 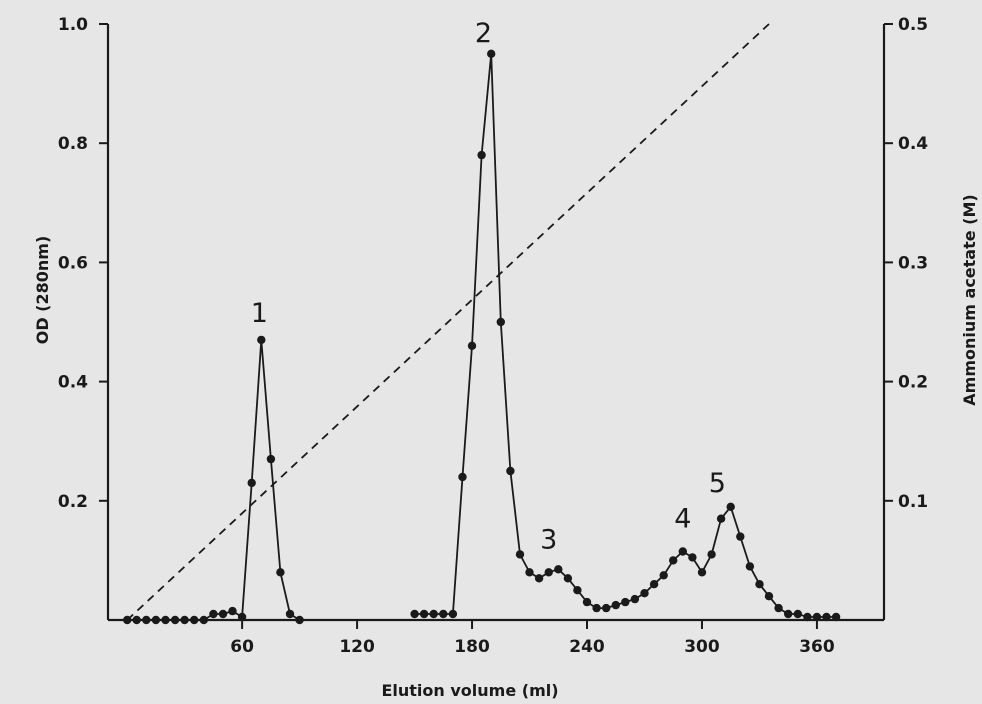 I want to click on y-tick-label: 1.0, so click(x=73, y=25).